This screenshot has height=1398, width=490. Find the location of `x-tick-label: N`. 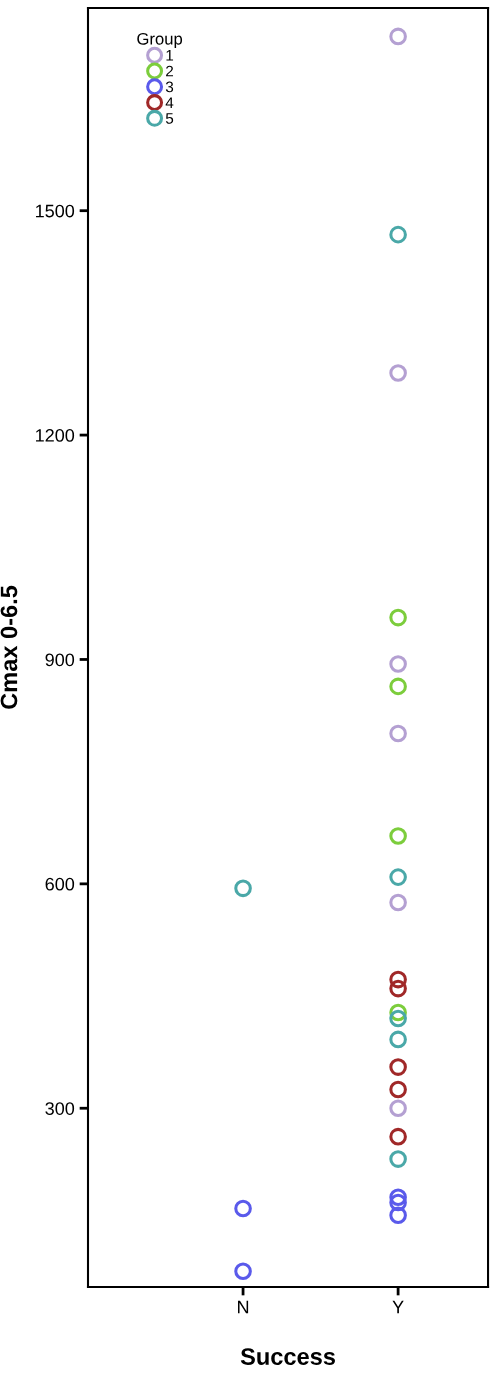

x-tick-label: N is located at coordinates (243, 1307).